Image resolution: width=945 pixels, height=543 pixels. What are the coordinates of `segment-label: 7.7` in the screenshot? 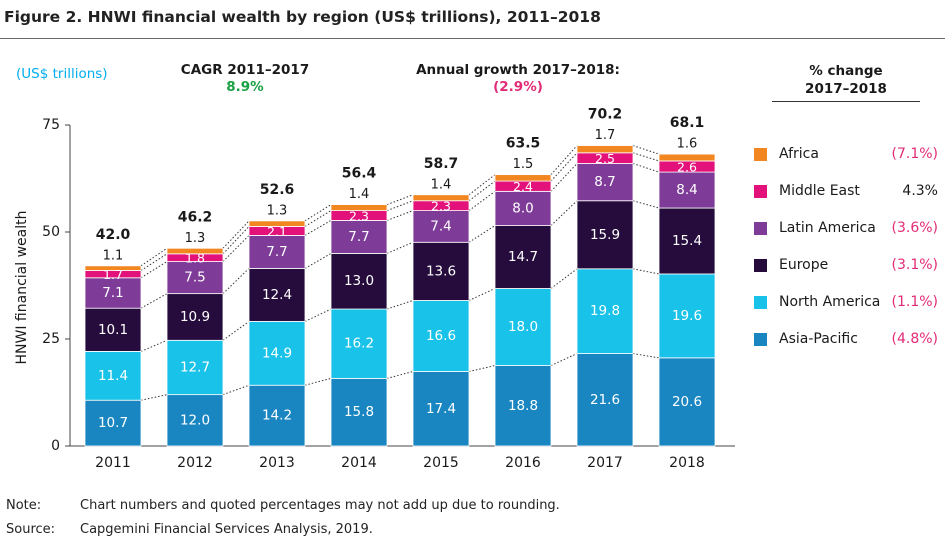 It's located at (276, 252).